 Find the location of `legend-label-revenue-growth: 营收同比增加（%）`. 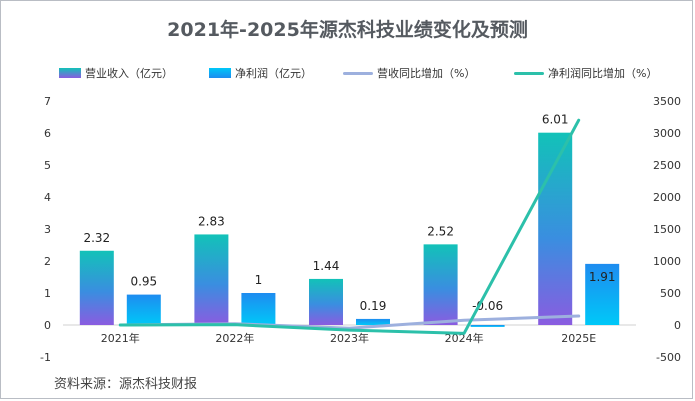

legend-label-revenue-growth: 营收同比增加（%） is located at coordinates (426, 73).